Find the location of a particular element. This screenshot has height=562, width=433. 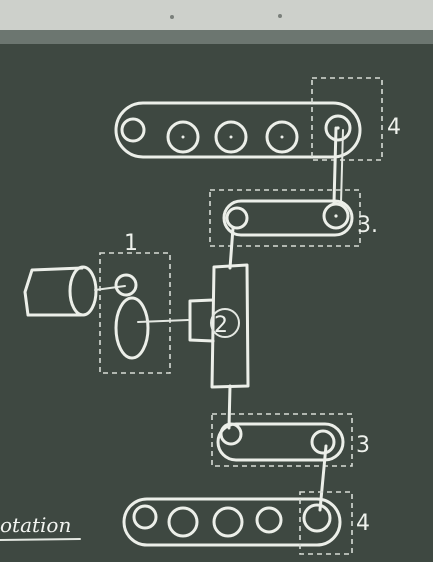

gearbox is located at coordinates (219, 326).